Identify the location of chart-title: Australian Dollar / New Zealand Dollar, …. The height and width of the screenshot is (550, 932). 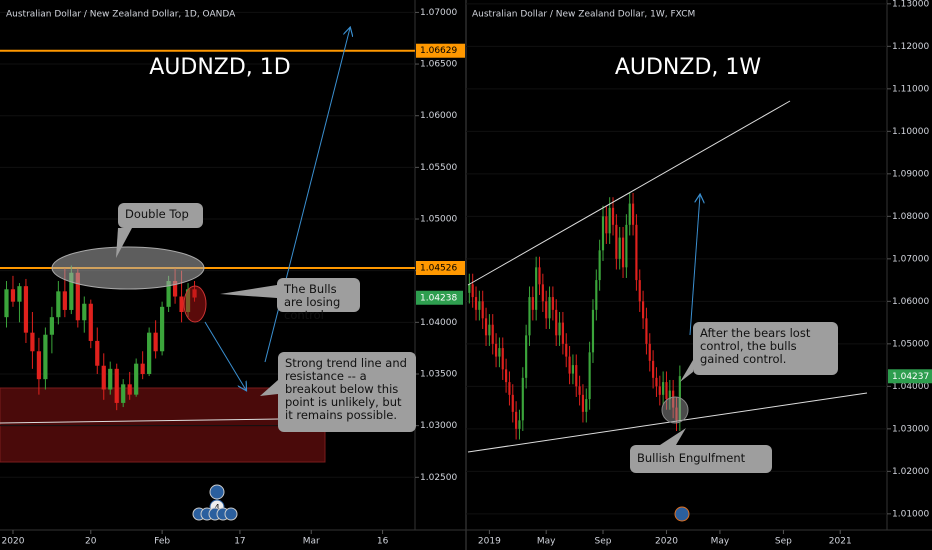
(583, 15).